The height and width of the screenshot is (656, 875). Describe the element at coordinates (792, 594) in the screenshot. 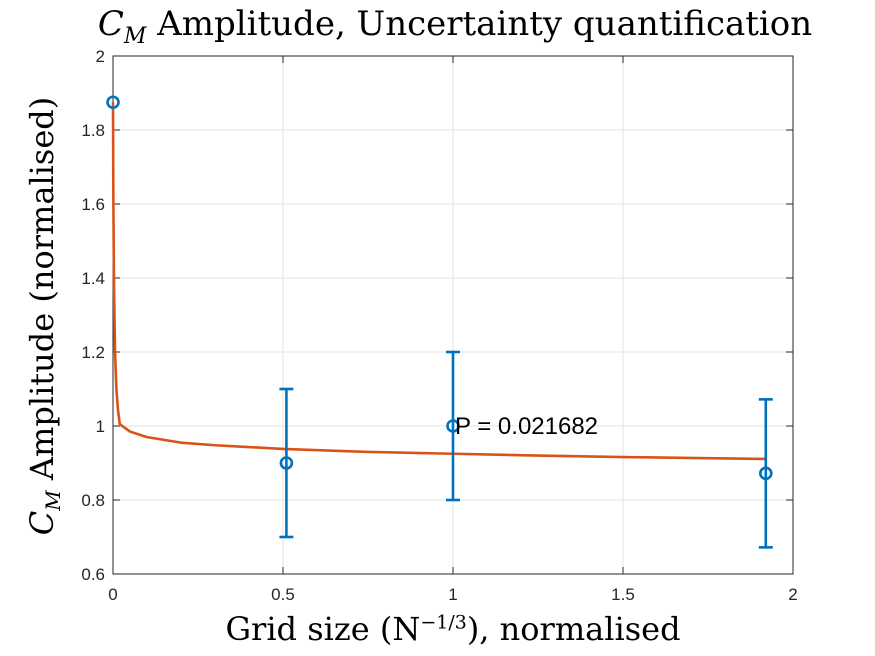

I see `x-tick-label: 2` at that location.